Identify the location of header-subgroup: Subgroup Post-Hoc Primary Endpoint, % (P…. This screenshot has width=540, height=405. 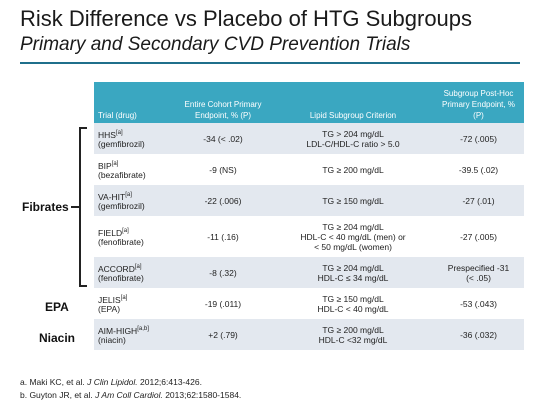
(478, 102).